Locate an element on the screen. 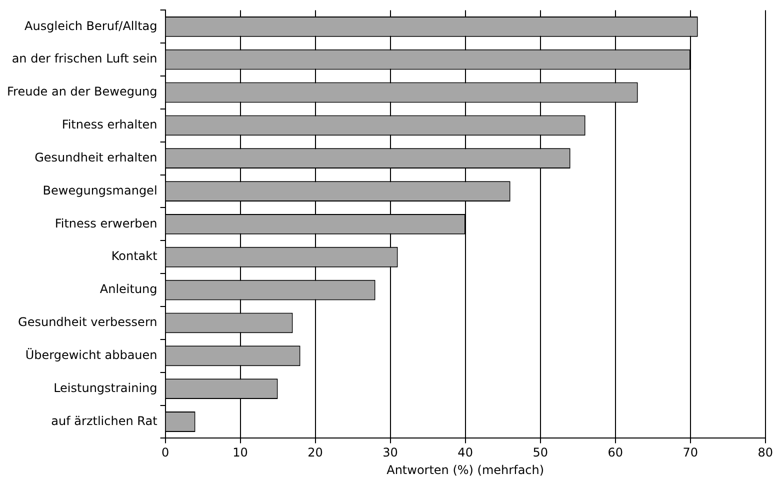 The image size is (776, 480). y-tick-label: Gesundheit verbessern is located at coordinates (88, 322).